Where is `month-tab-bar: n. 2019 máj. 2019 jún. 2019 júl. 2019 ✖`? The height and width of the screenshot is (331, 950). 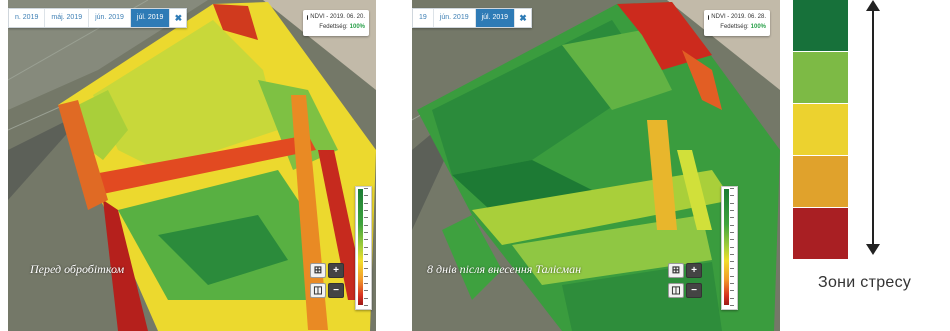
month-tab-bar: n. 2019 máj. 2019 jún. 2019 júl. 2019 ✖ is located at coordinates (98, 18).